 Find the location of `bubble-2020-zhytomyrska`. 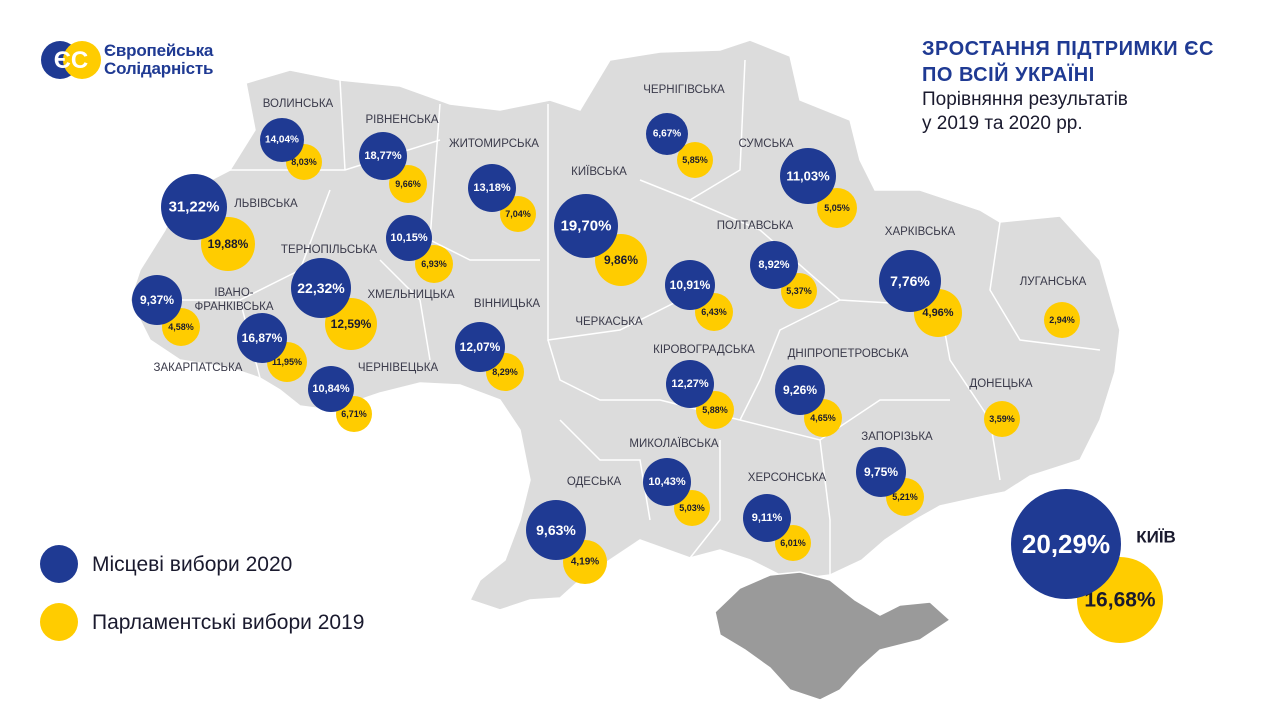

bubble-2020-zhytomyrska is located at coordinates (492, 188).